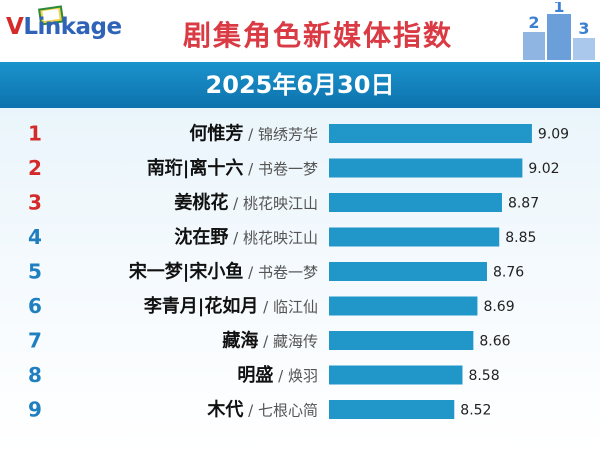 This screenshot has height=449, width=600. What do you see at coordinates (201, 306) in the screenshot?
I see `role-name: 李青月|花如月` at bounding box center [201, 306].